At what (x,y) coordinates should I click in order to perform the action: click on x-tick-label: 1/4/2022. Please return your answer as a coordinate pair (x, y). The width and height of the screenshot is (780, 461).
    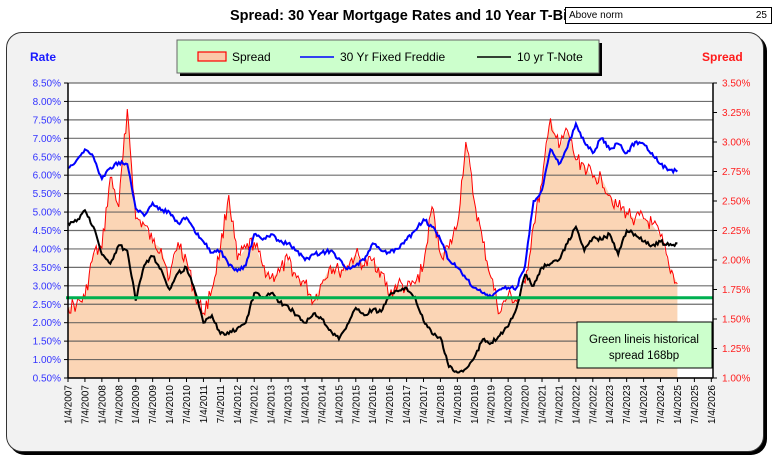
    Looking at the image, I should click on (576, 404).